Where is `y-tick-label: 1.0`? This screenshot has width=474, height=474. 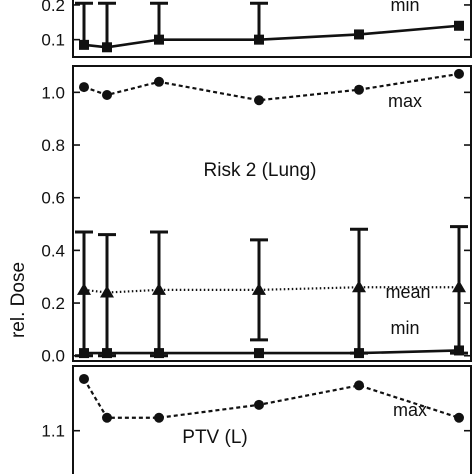
y-tick-label: 1.0 is located at coordinates (53, 92).